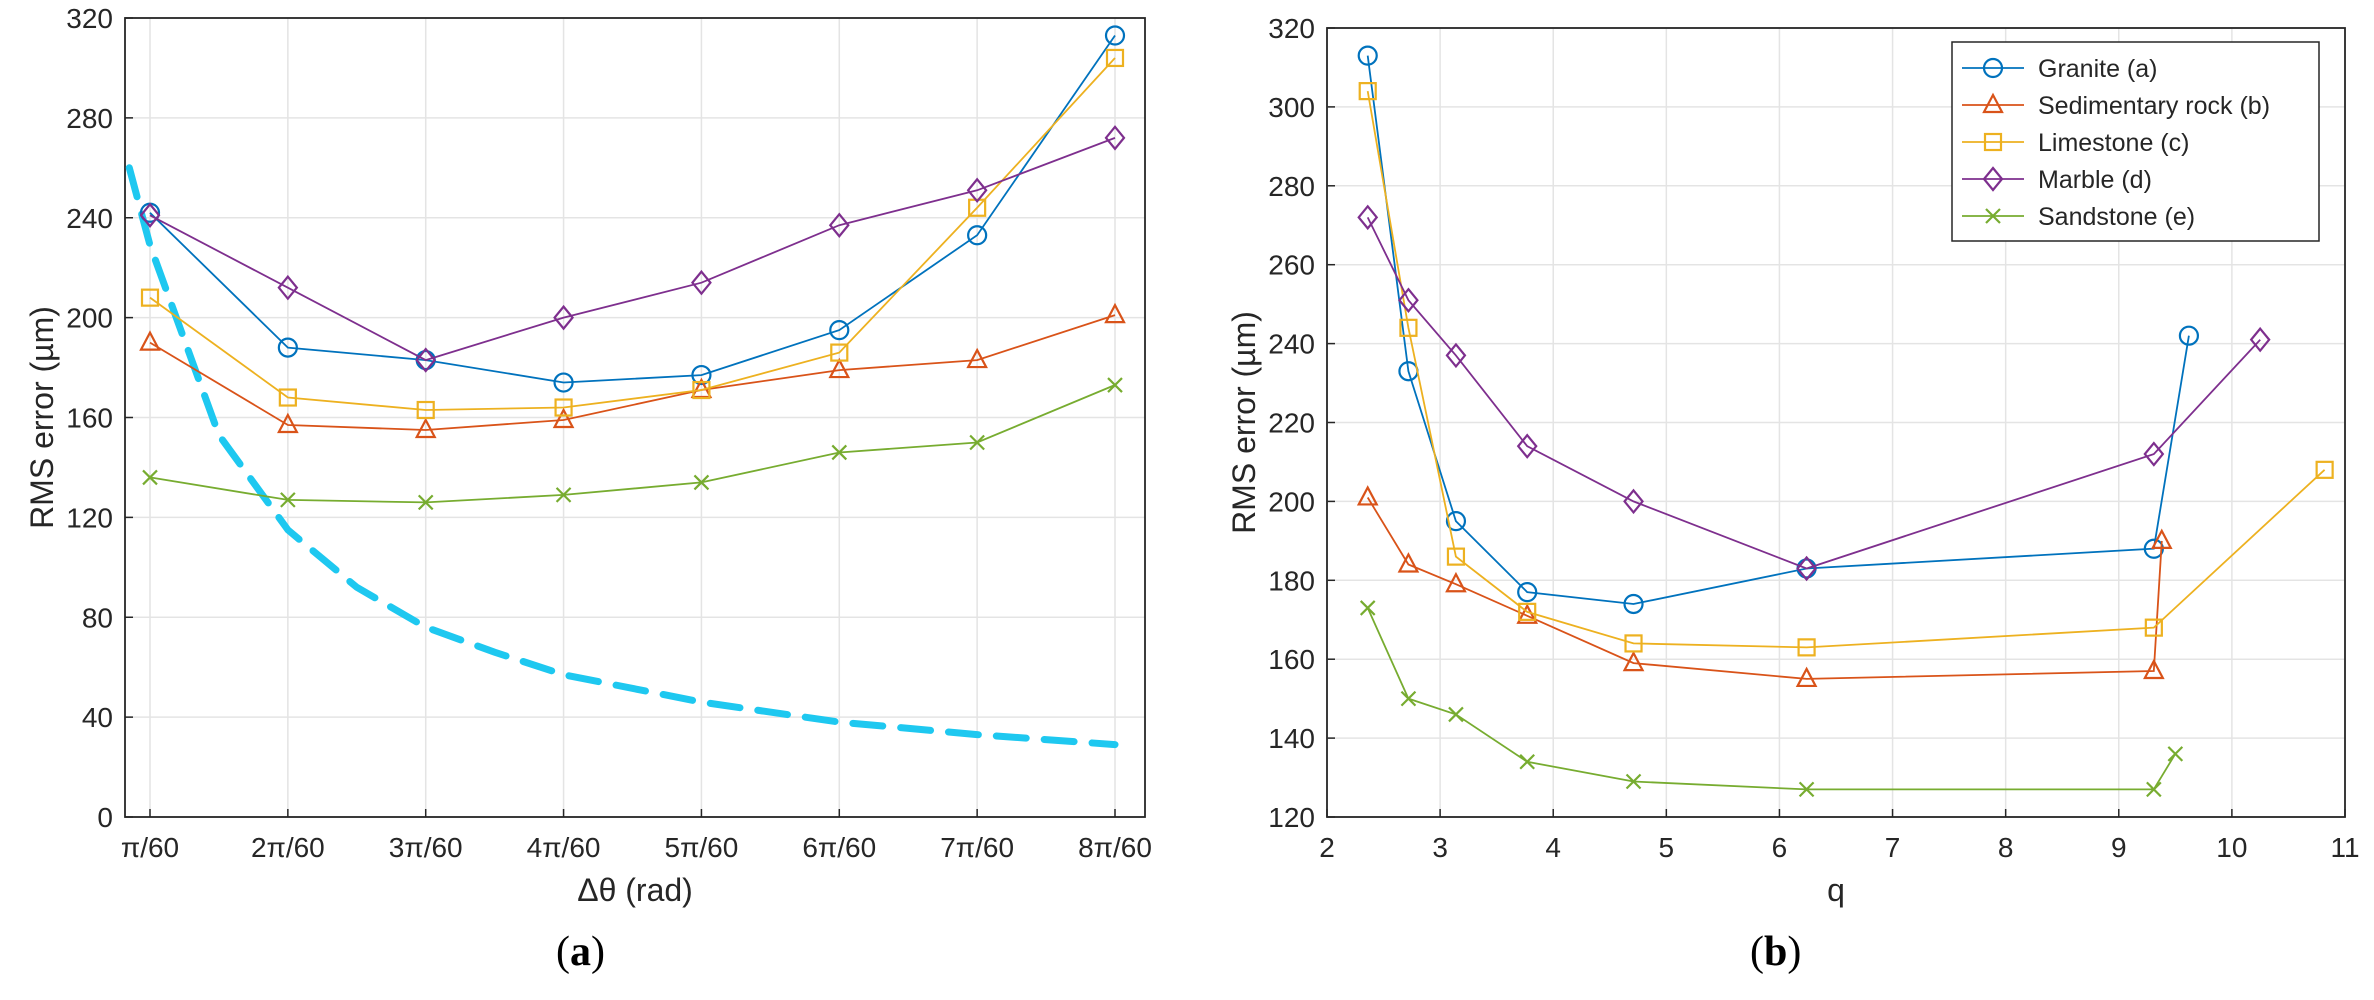 The height and width of the screenshot is (1000, 2374). What do you see at coordinates (580, 952) in the screenshot?
I see `panel-a-label: (a)` at bounding box center [580, 952].